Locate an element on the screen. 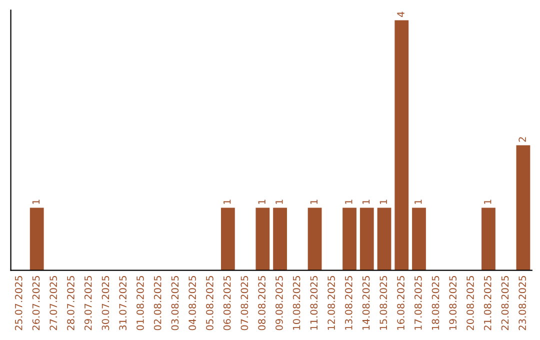 The image size is (540, 340). x-tick-label: 26.07.2025 is located at coordinates (36, 303).